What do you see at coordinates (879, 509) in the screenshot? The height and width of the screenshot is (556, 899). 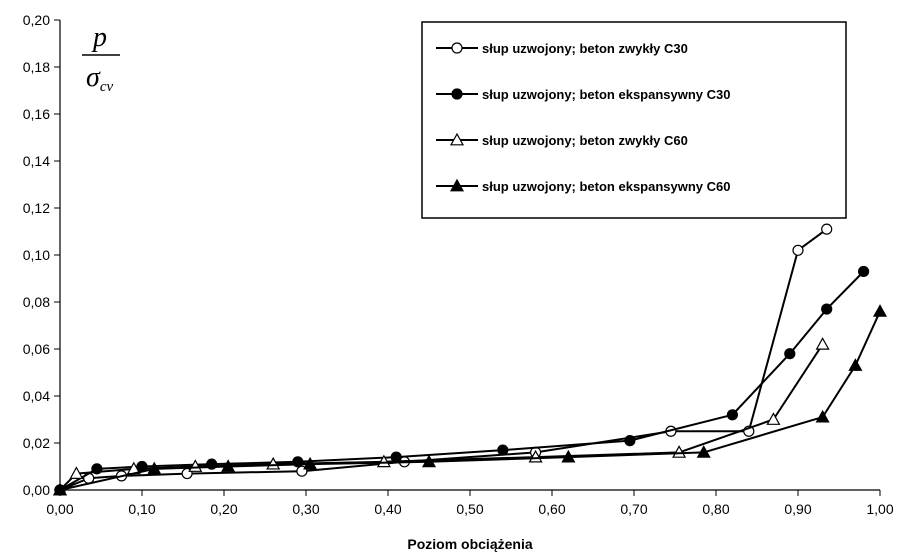 I see `x-tick-label: 1,00` at bounding box center [879, 509].